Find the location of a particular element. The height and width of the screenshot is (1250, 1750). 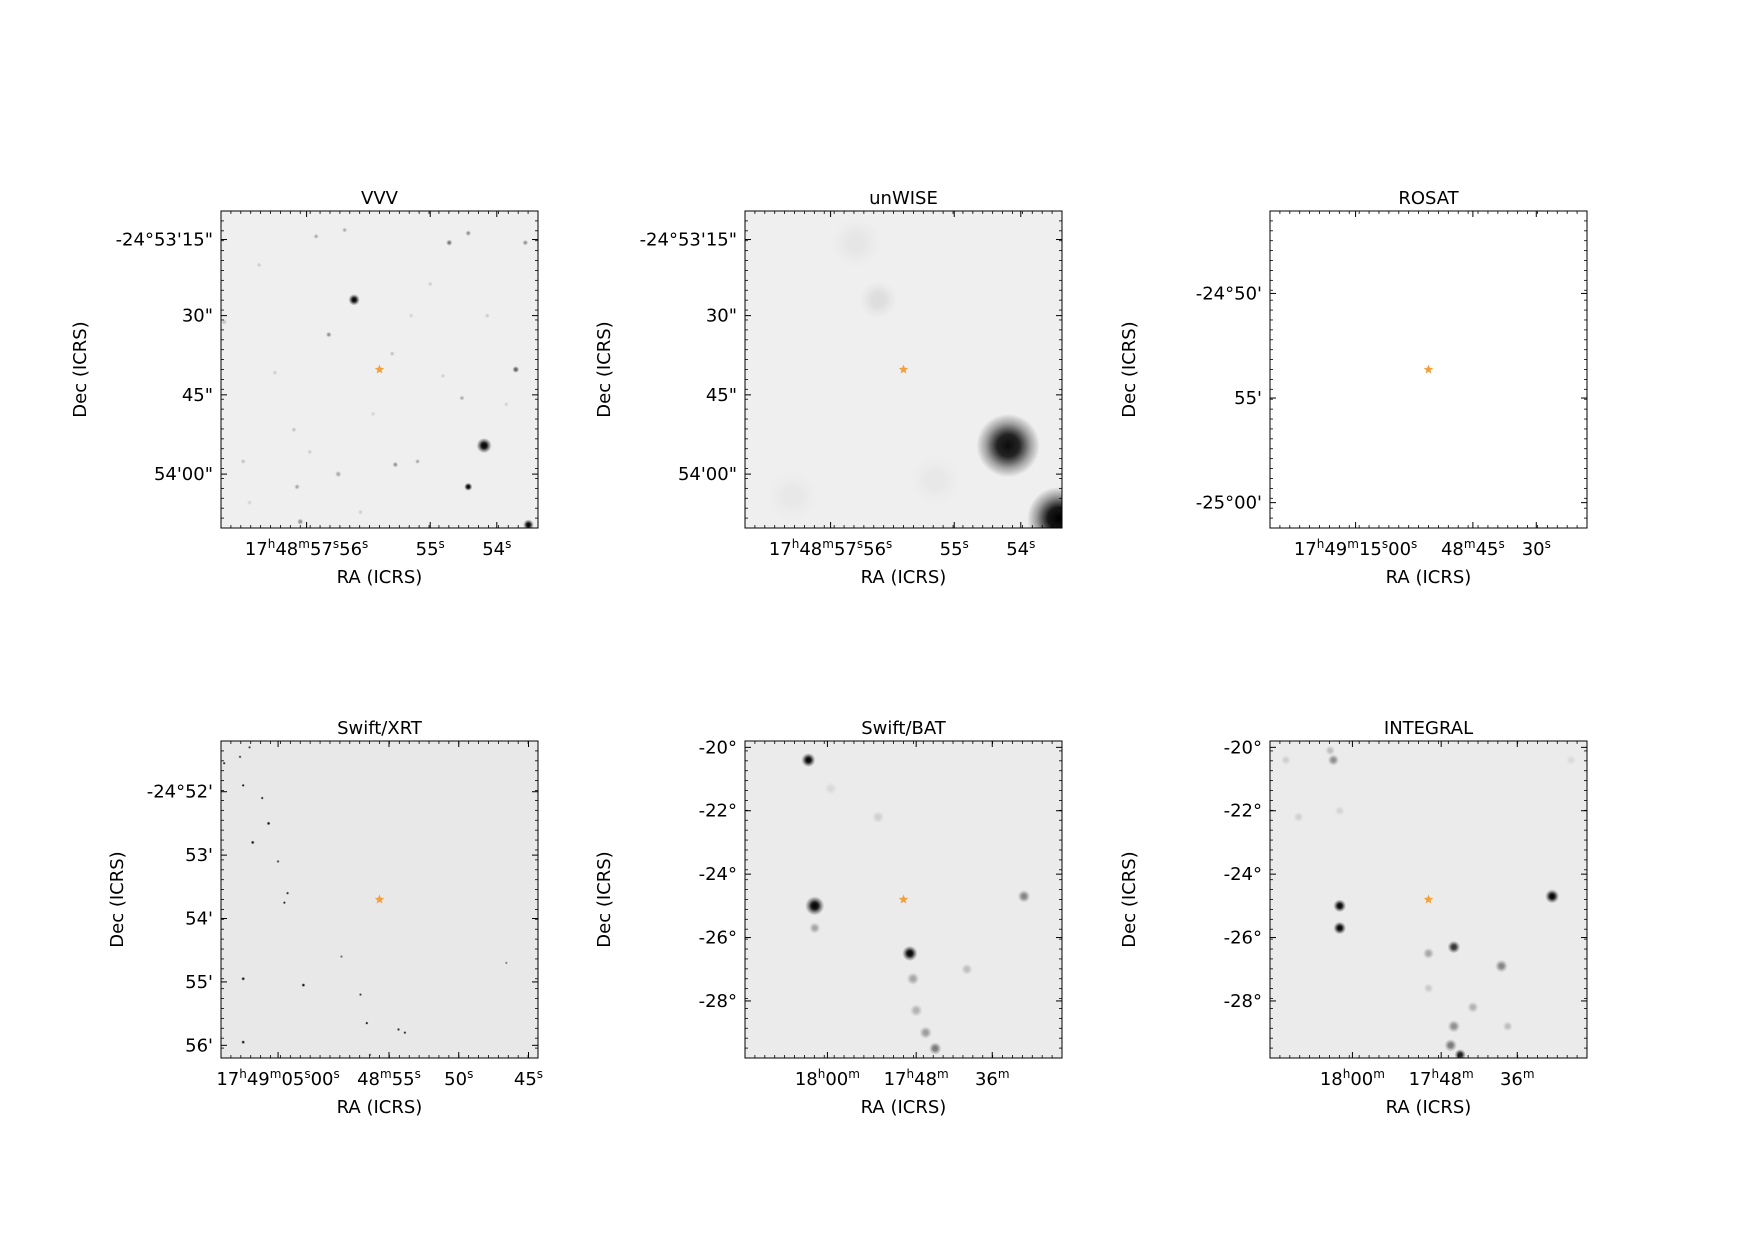

x-tick-label: 45s is located at coordinates (528, 1078).